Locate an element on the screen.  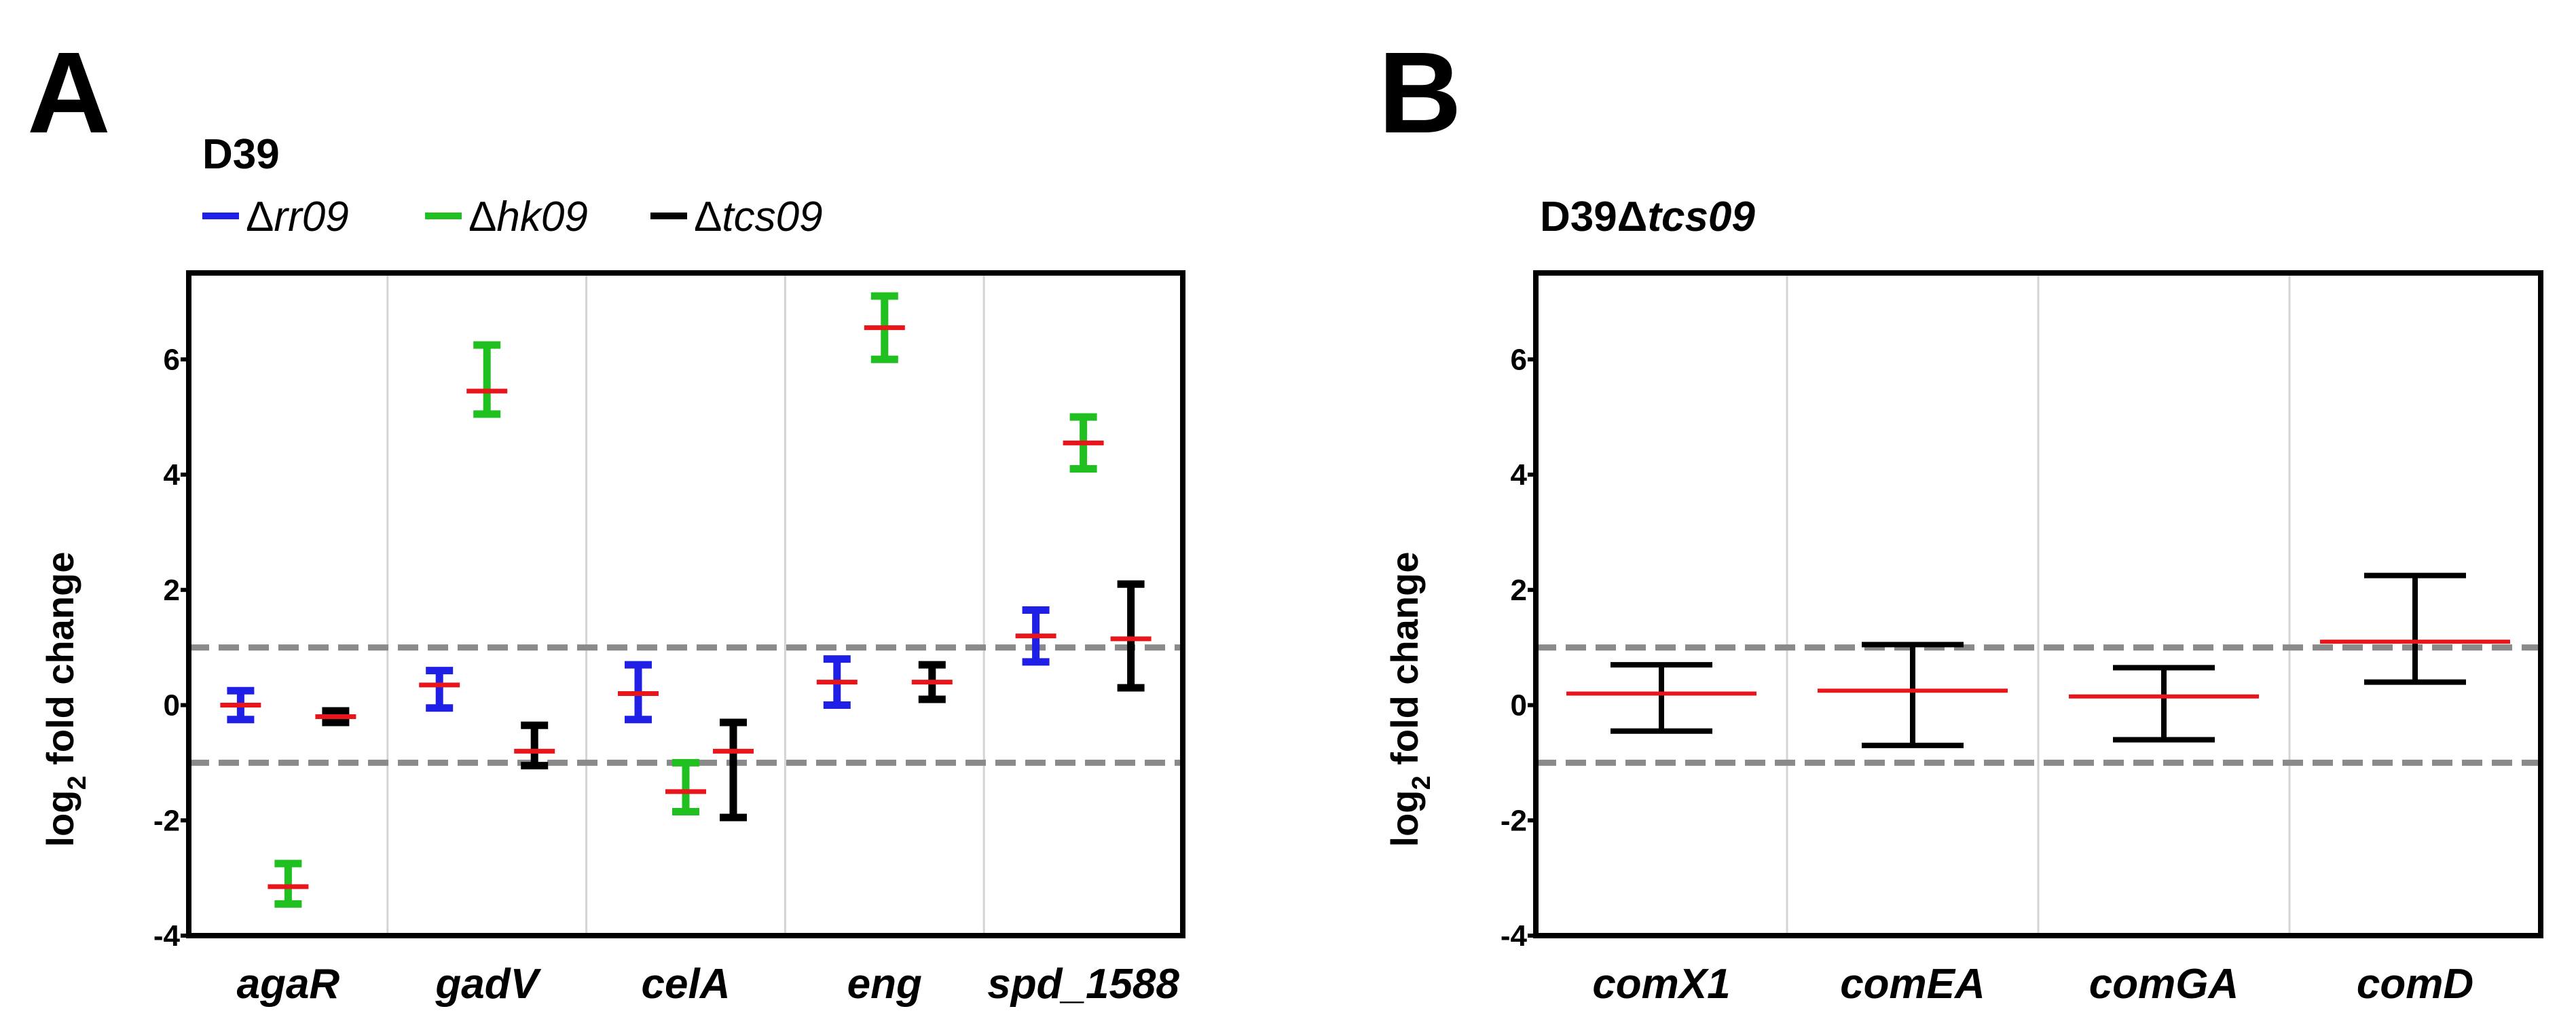
panel-b-letter: B is located at coordinates (1420, 94).